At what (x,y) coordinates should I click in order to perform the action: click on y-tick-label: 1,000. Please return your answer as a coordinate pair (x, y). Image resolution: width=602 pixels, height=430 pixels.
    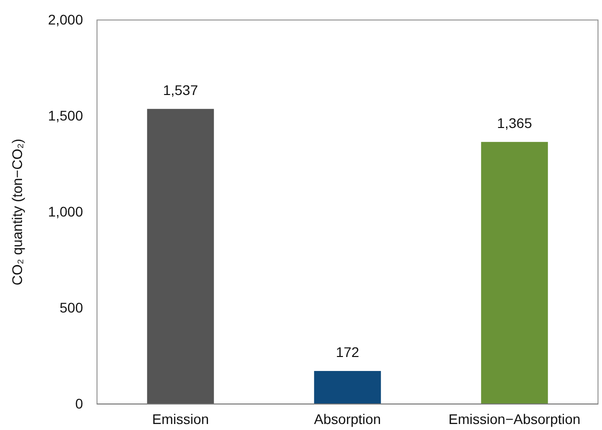
    Looking at the image, I should click on (66, 211).